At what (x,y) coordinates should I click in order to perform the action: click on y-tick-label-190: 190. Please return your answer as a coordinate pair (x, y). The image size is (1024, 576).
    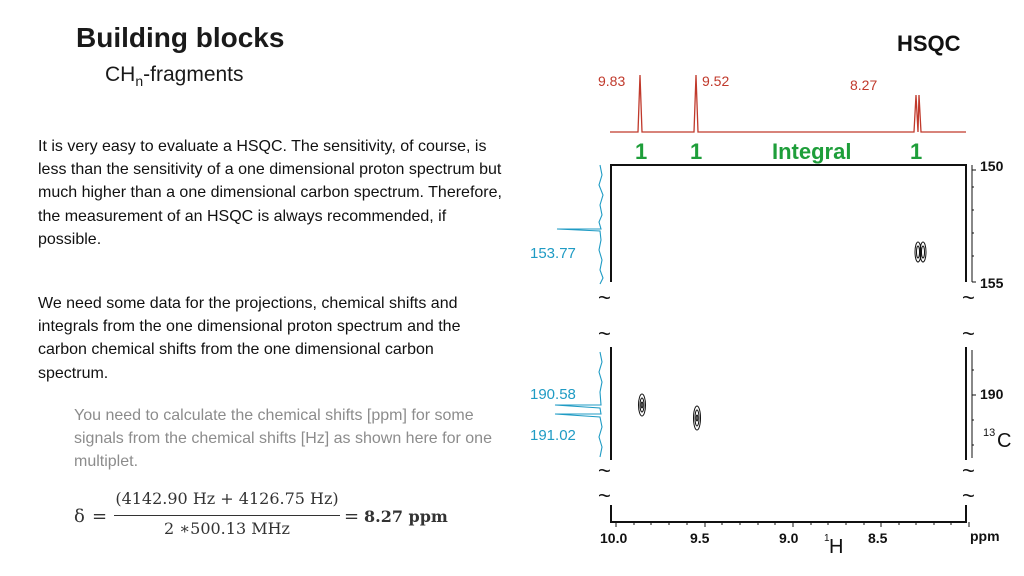
    Looking at the image, I should click on (992, 394).